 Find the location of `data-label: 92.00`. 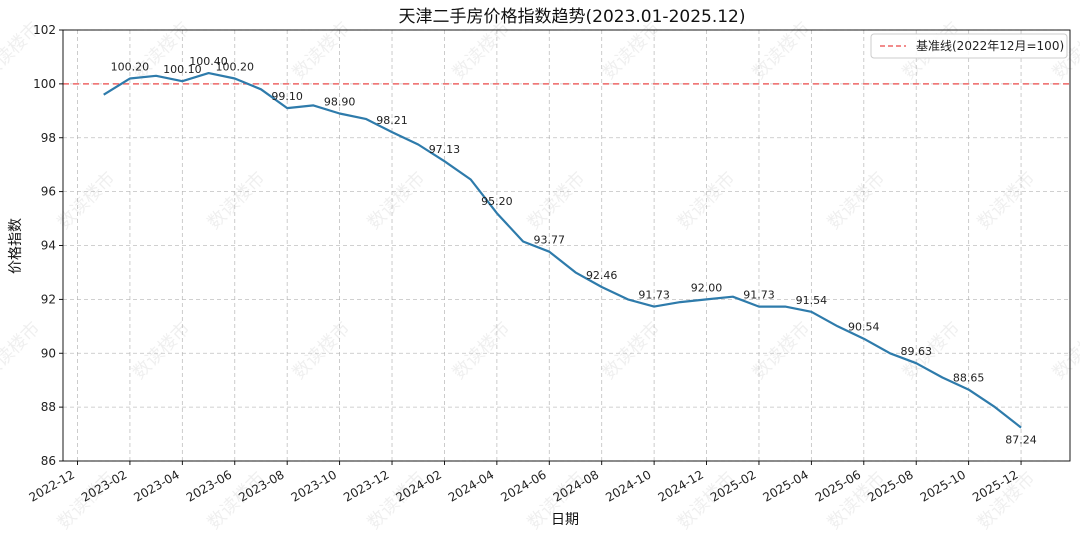

data-label: 92.00 is located at coordinates (707, 287).